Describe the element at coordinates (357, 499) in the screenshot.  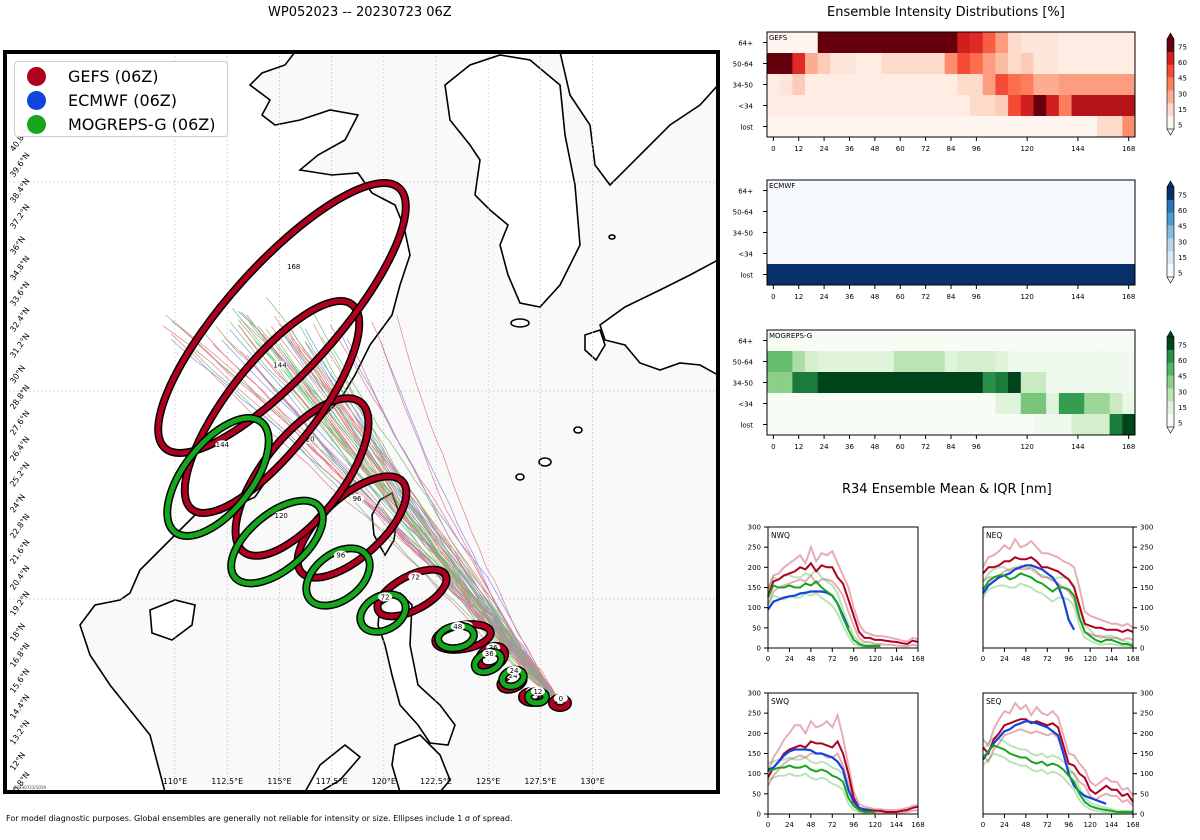
I see `forecast-hour-label: 96` at that location.